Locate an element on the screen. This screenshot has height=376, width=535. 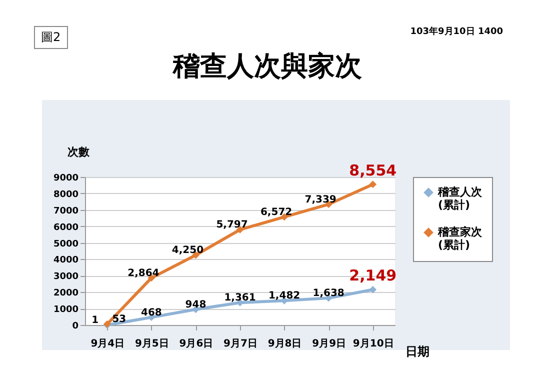
y-tick-label: 4000 is located at coordinates (65, 261).